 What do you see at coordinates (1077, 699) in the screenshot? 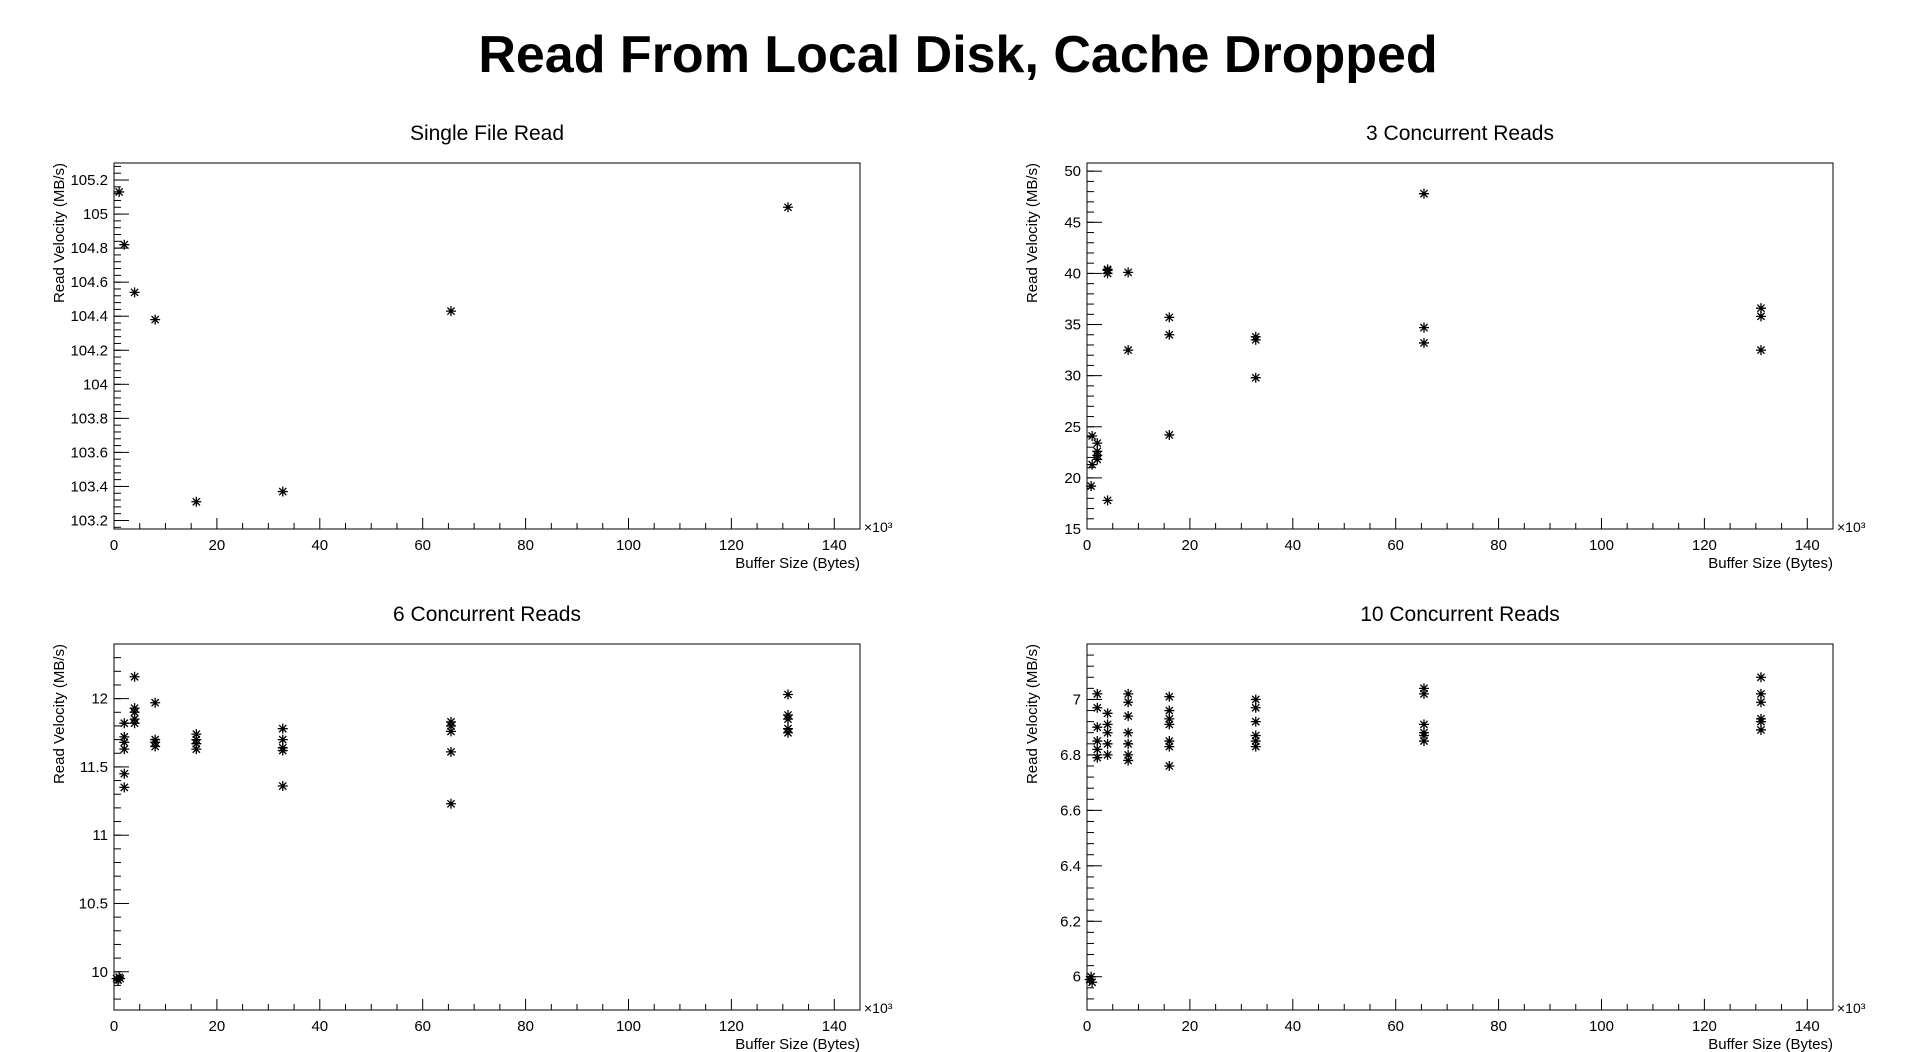
I see `y-tick-label: 7` at bounding box center [1077, 699].